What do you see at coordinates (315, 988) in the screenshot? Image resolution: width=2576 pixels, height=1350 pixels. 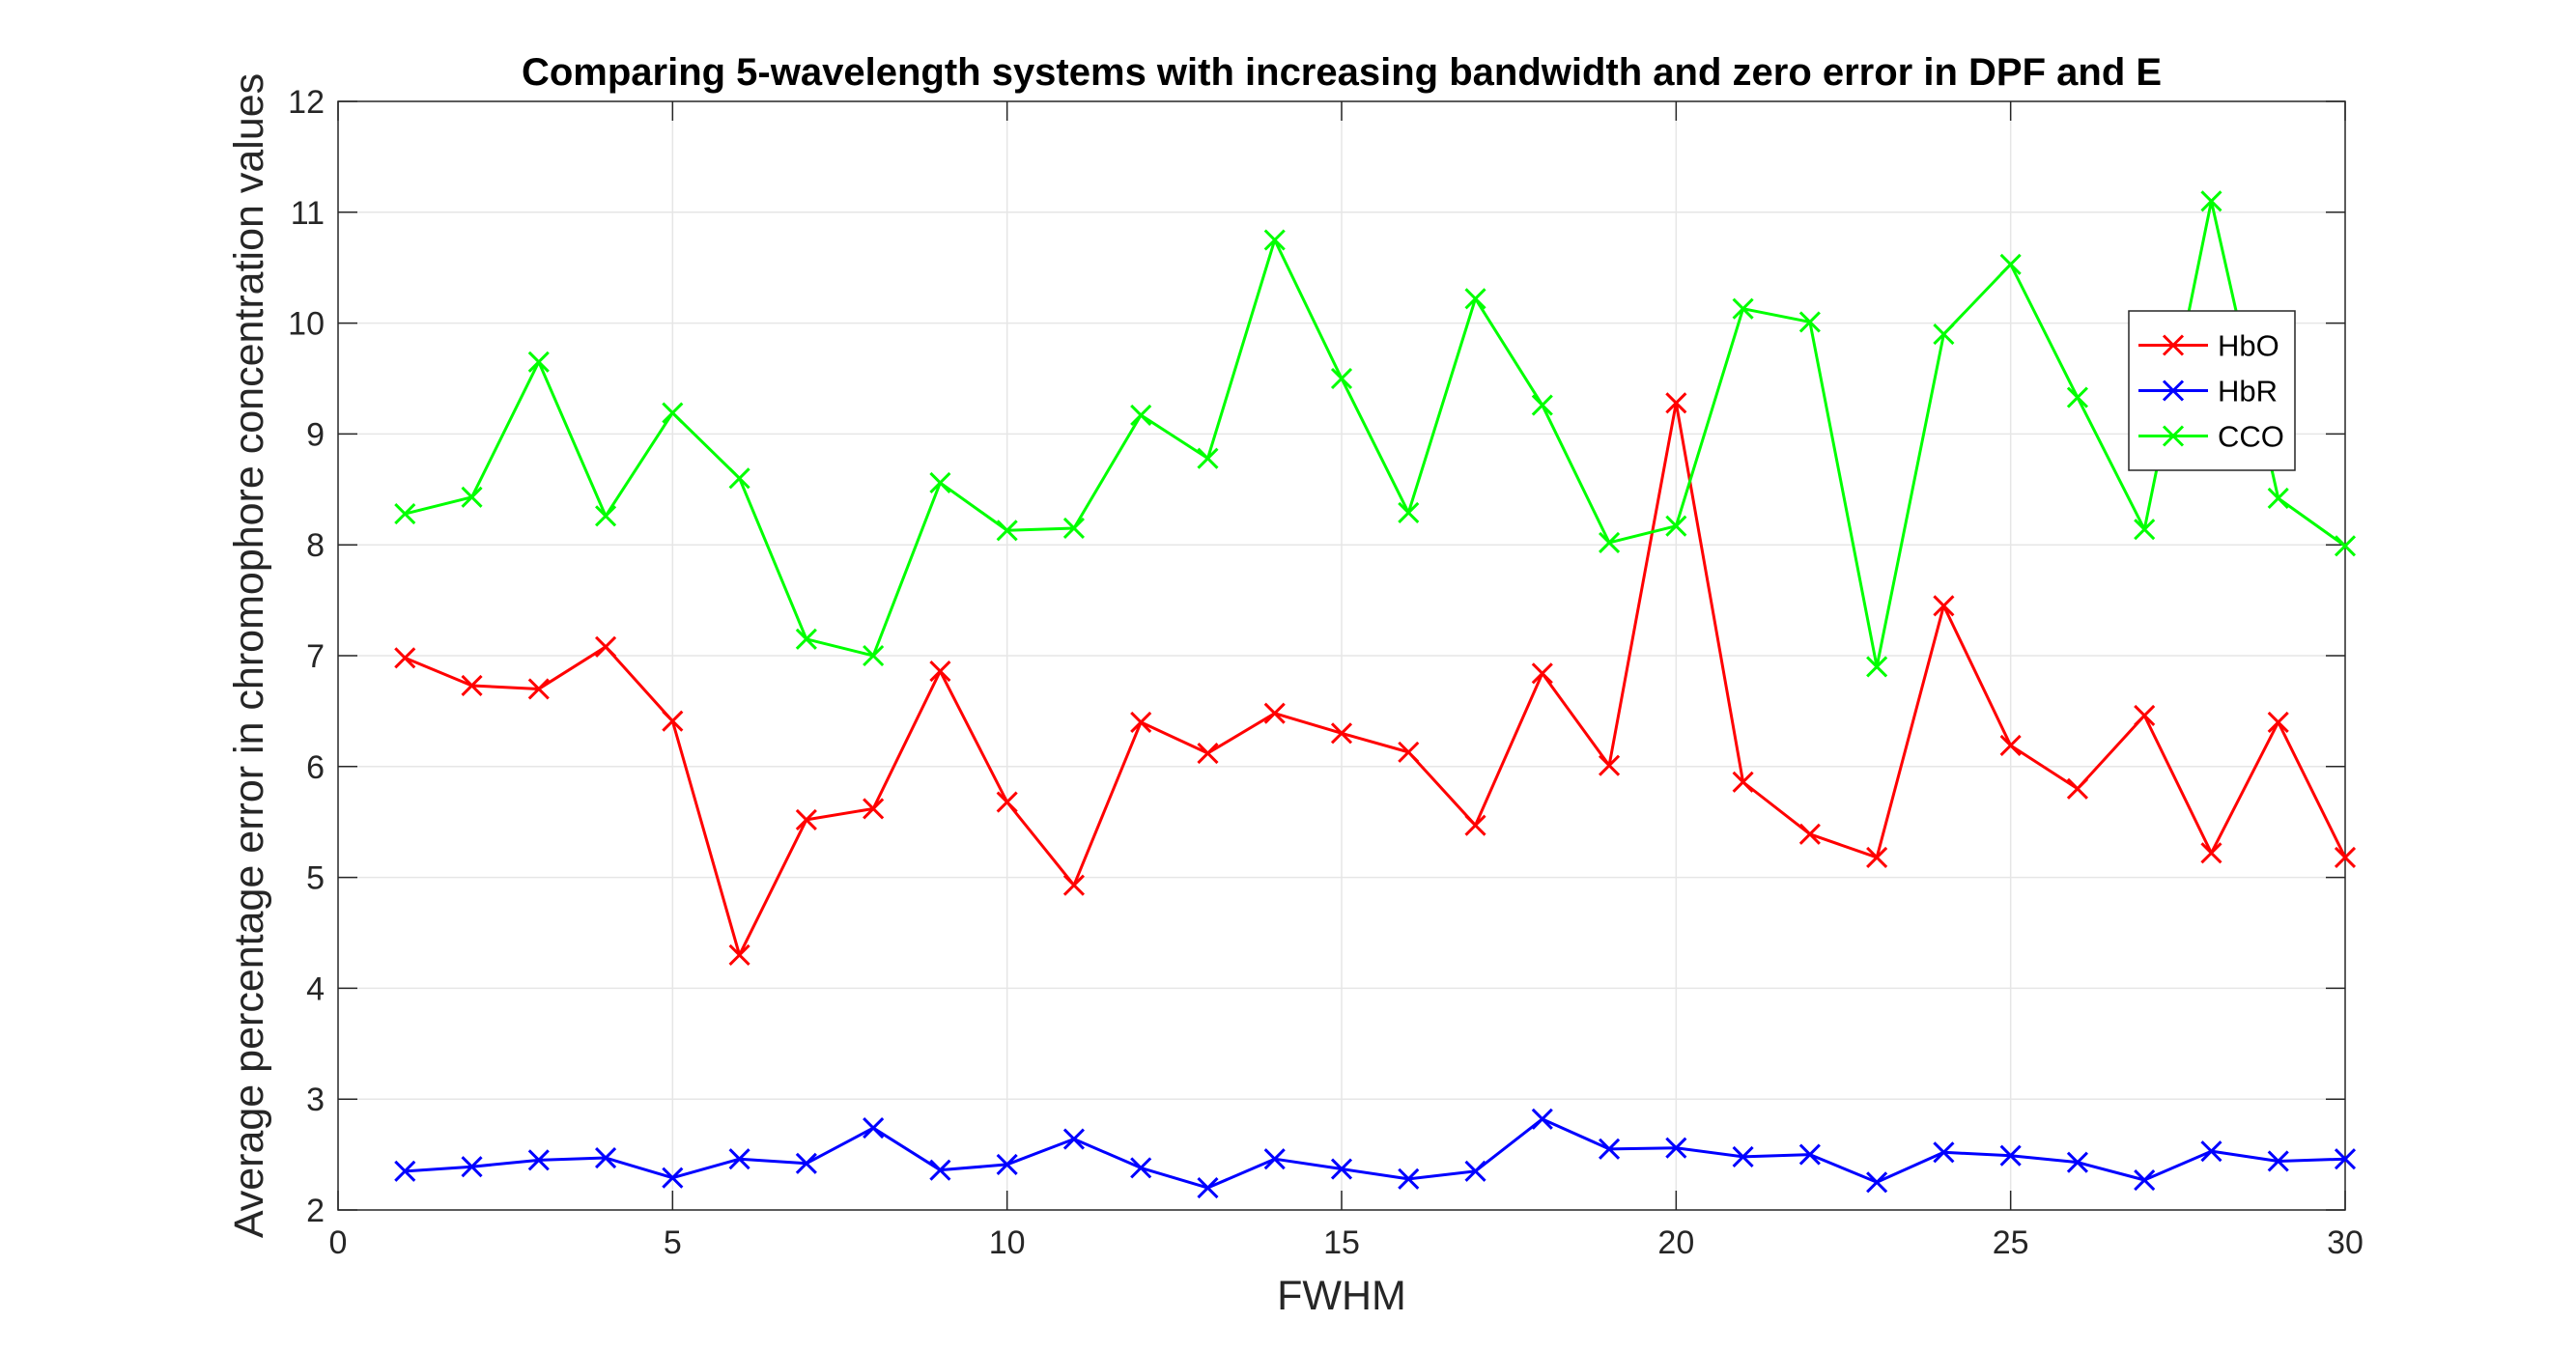 I see `y-tick-label: 4` at bounding box center [315, 988].